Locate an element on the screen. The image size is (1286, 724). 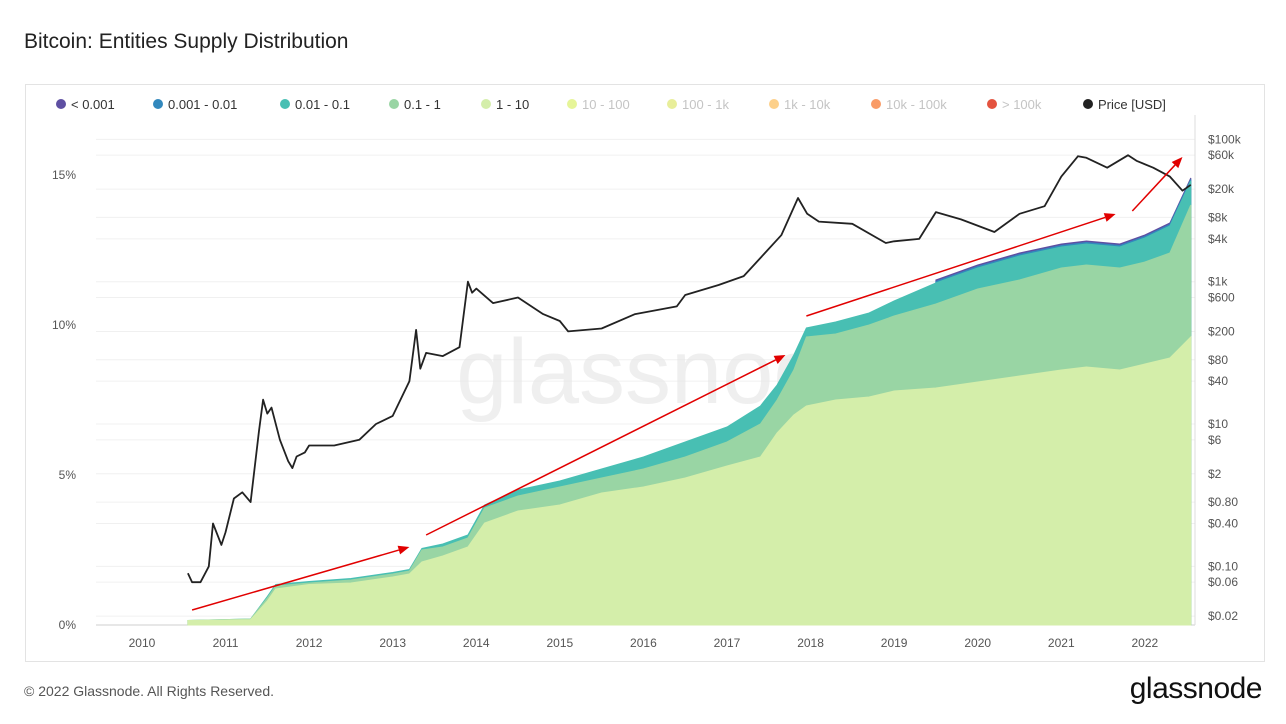
x-tick-2017: 2017 is located at coordinates (727, 643).